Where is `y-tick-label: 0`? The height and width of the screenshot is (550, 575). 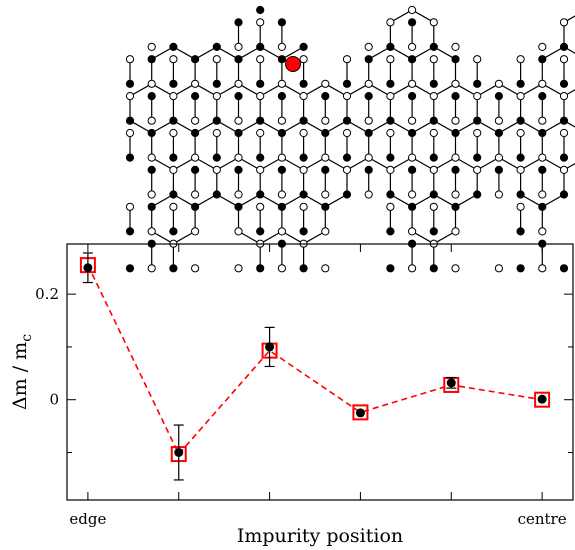 y-tick-label: 0 is located at coordinates (54, 400).